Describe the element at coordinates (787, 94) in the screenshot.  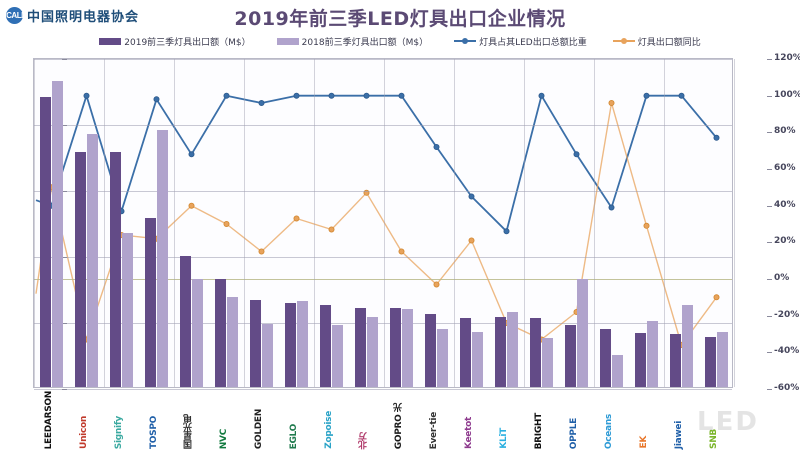
I see `y2-axis-tick-label: 100%` at that location.